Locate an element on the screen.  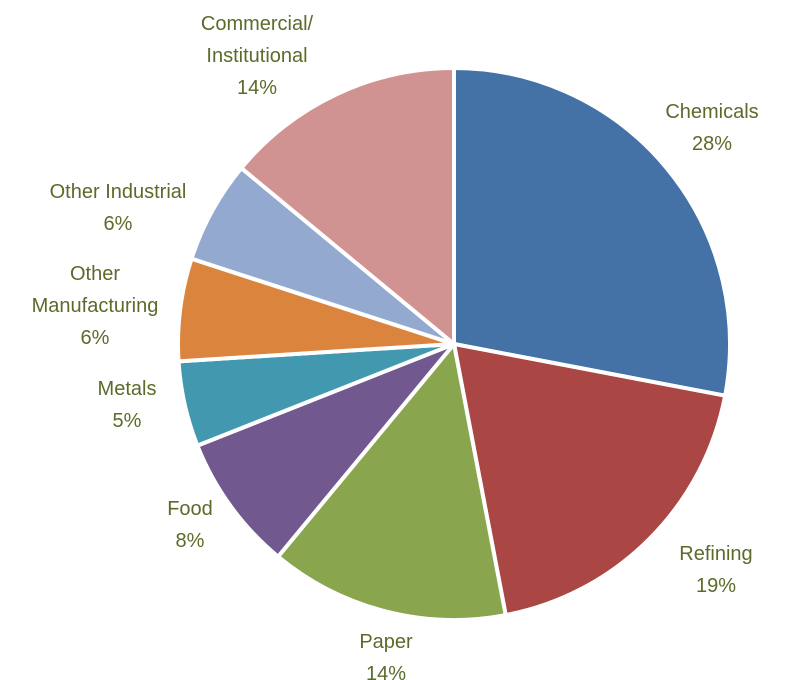
label-name-chemicals: Chemicals is located at coordinates (711, 112).